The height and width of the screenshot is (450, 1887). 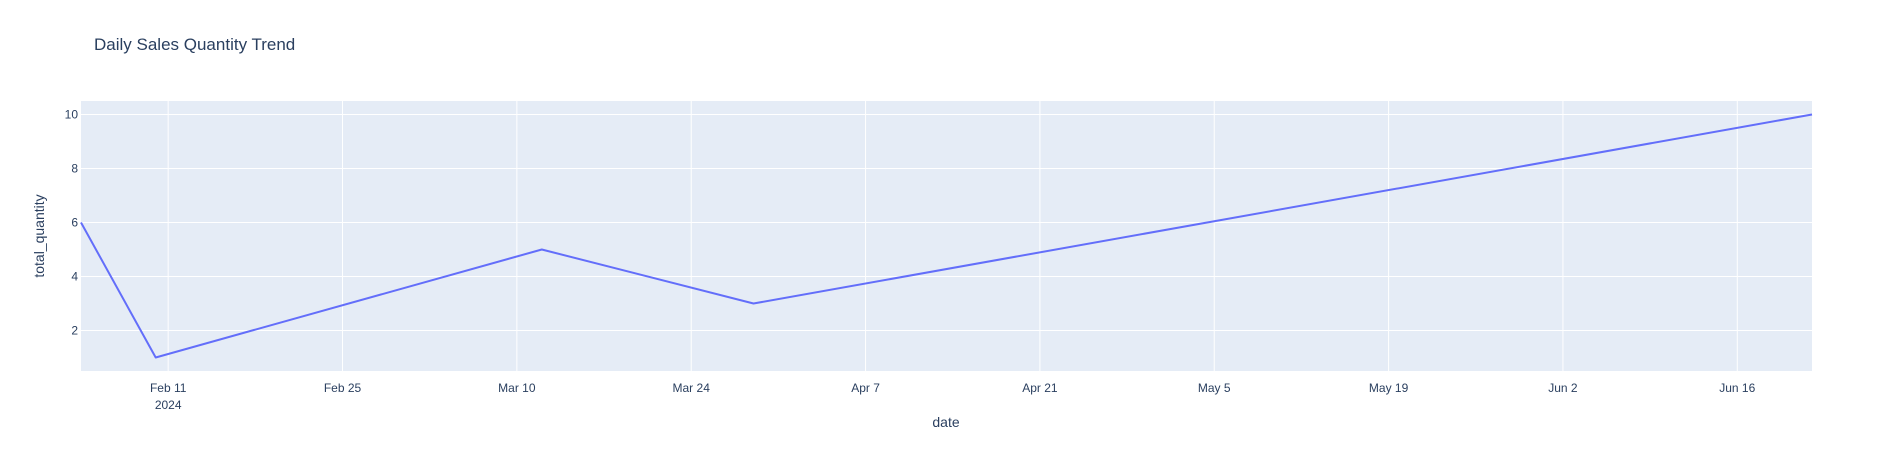 What do you see at coordinates (1214, 388) in the screenshot?
I see `x-tick-label: May 5` at bounding box center [1214, 388].